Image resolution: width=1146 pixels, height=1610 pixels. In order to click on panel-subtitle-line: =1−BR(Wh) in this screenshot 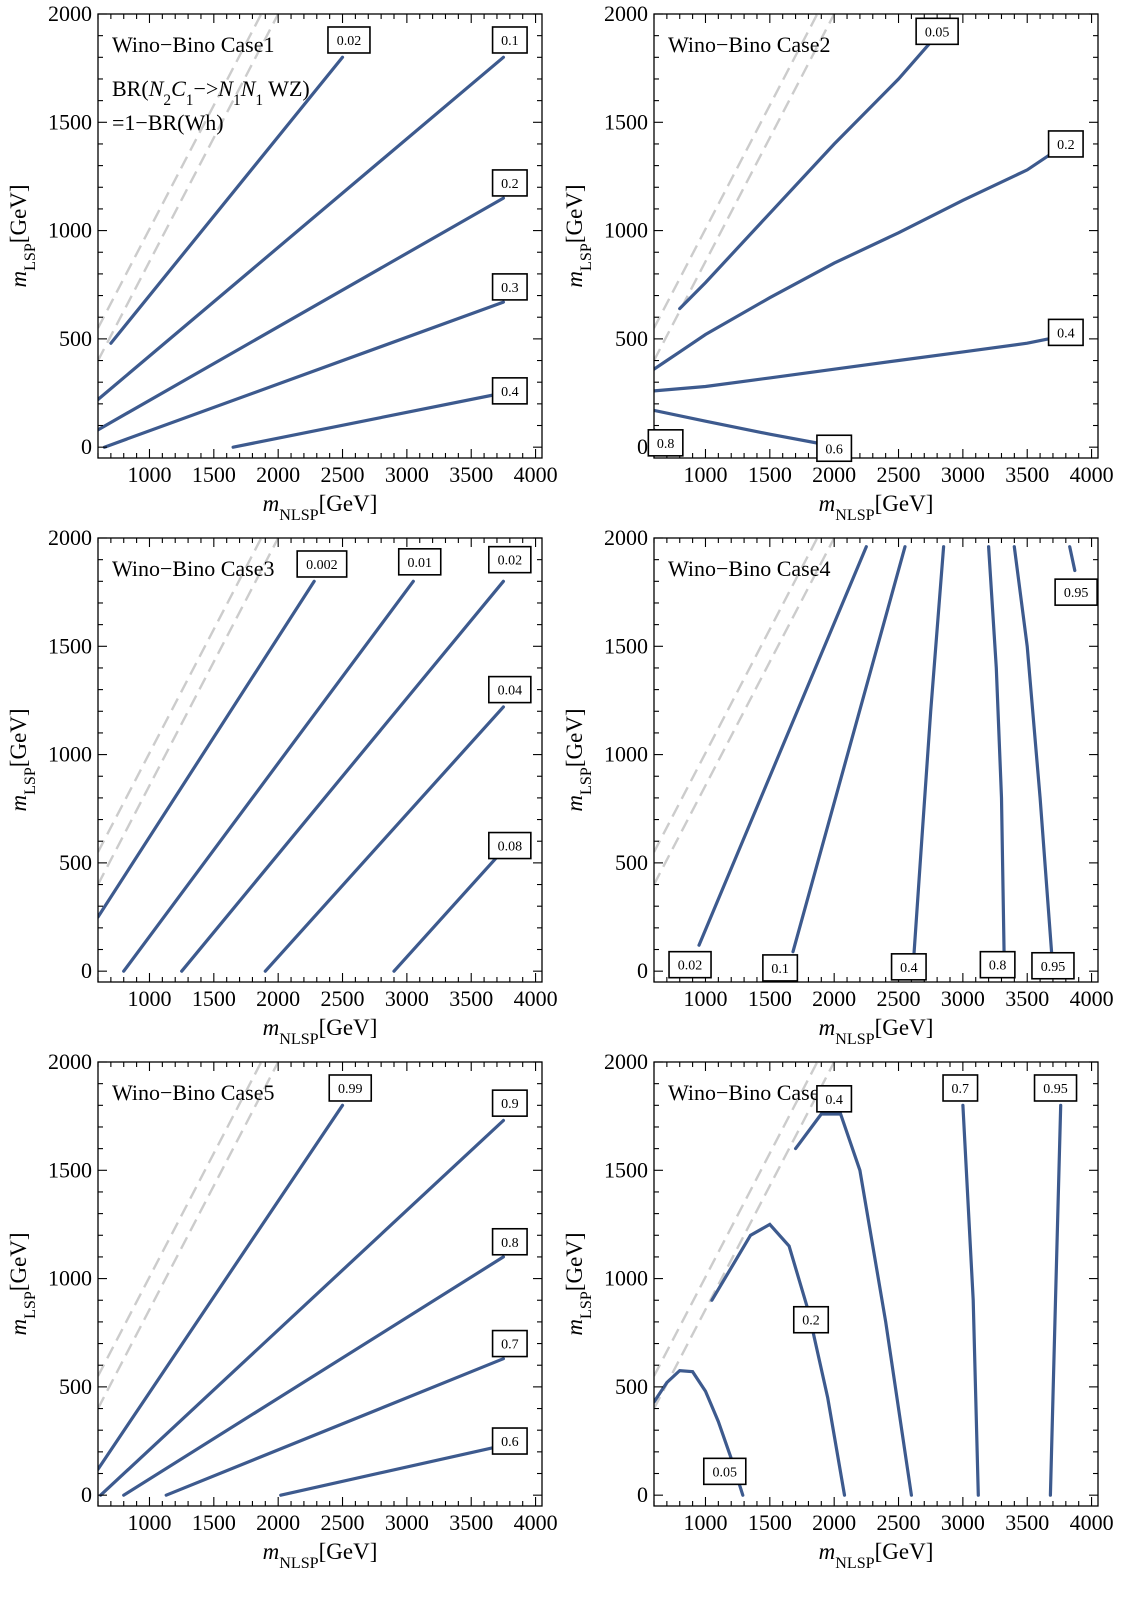, I will do `click(168, 122)`.